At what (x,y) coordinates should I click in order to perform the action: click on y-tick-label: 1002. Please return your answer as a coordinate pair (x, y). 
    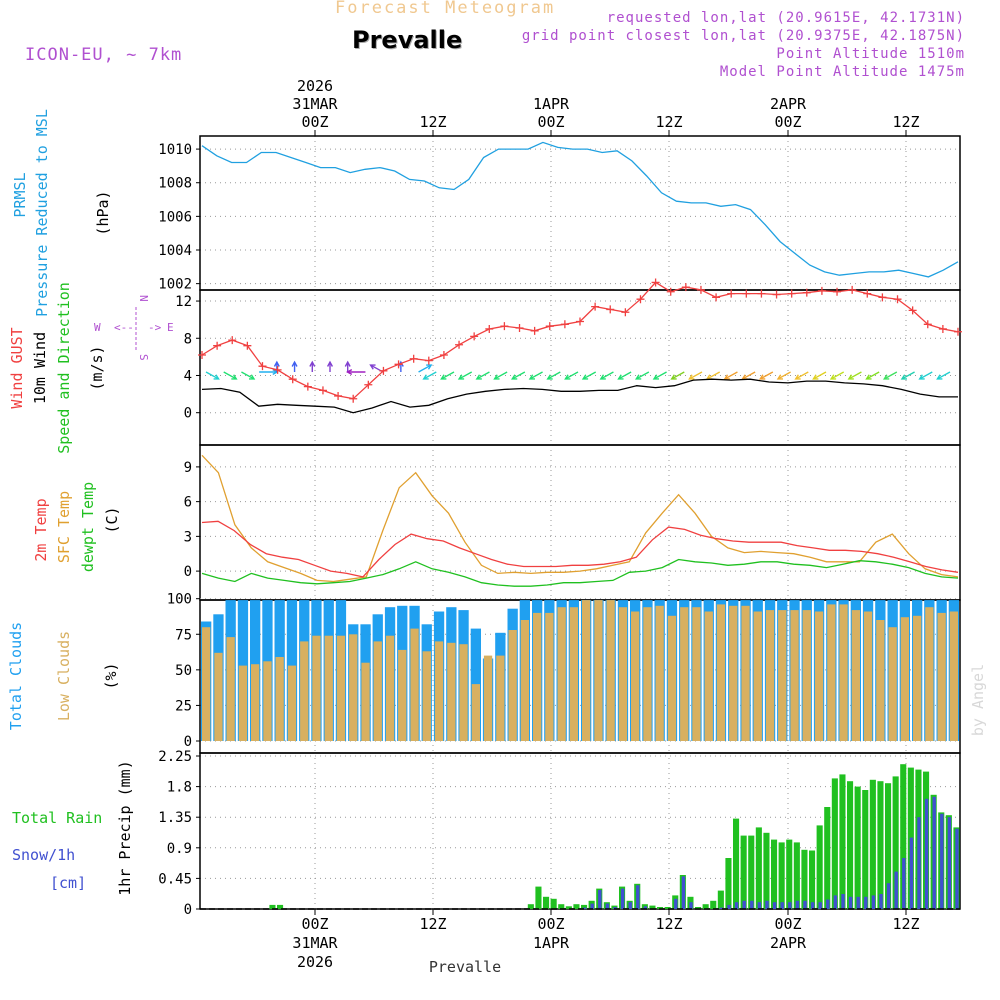
    Looking at the image, I should click on (175, 285).